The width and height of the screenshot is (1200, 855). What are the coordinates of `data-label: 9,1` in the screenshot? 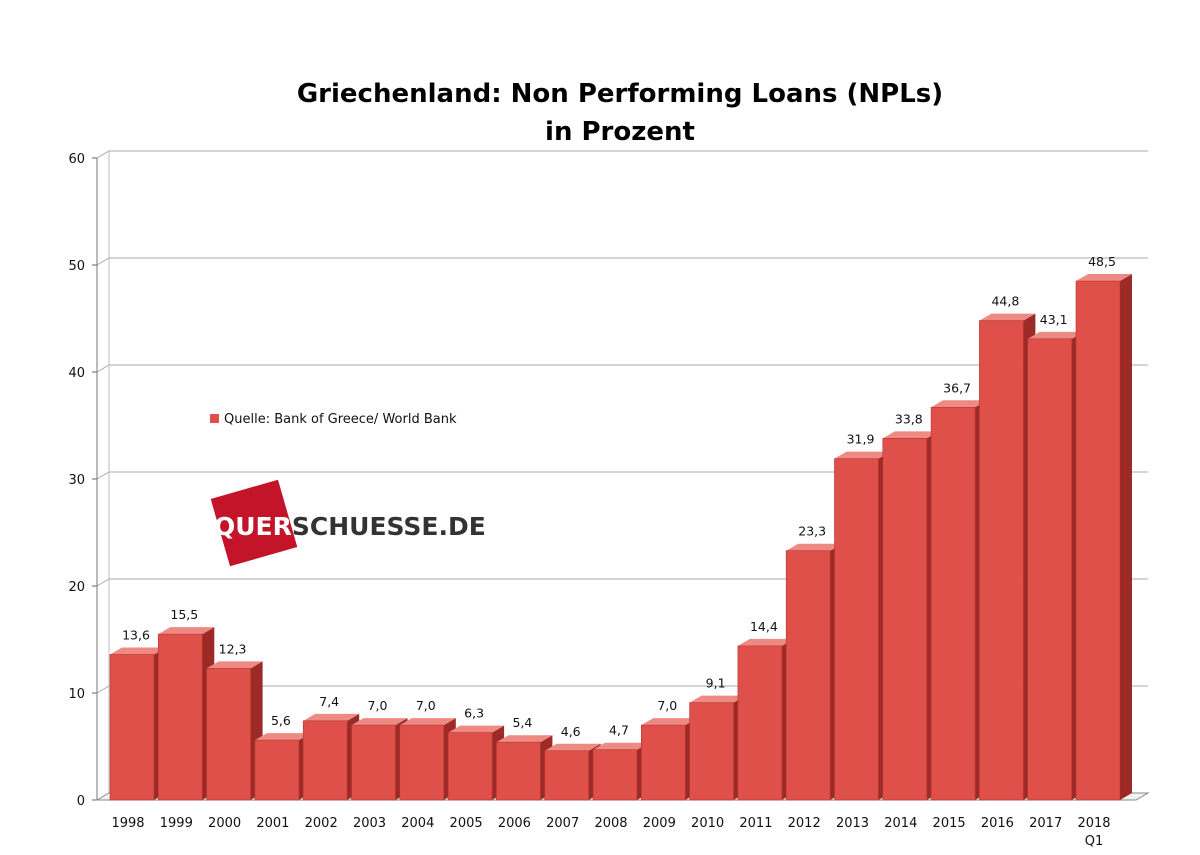 It's located at (716, 683).